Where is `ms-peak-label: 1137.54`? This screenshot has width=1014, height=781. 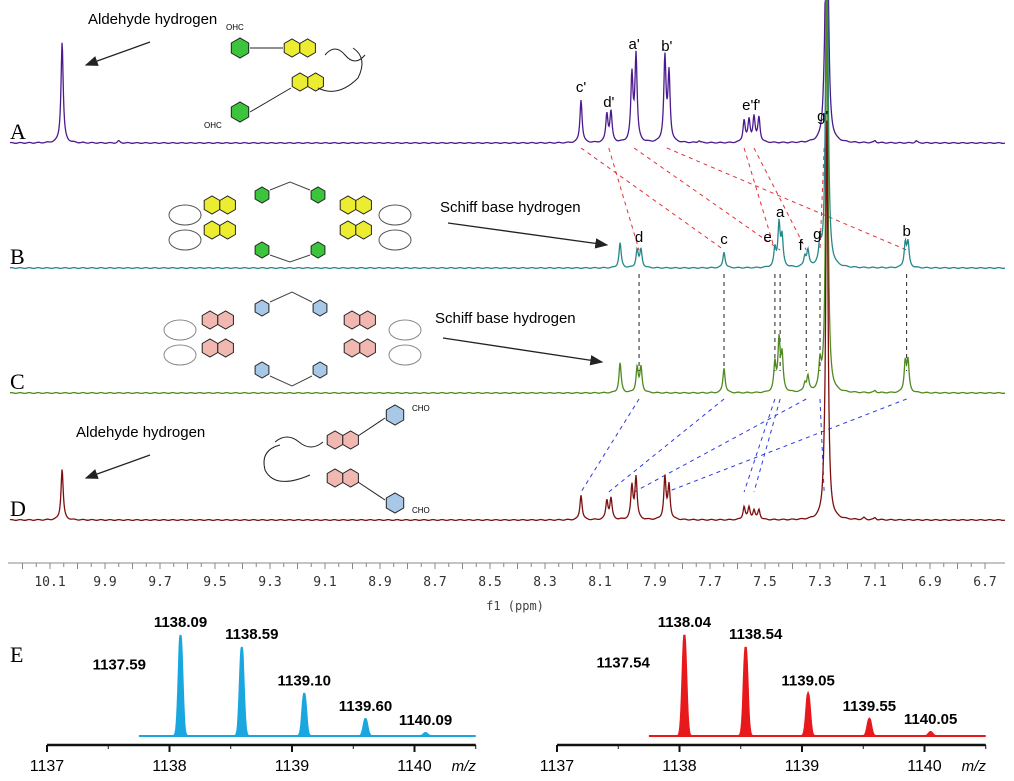
ms-peak-label: 1137.54 is located at coordinates (623, 662).